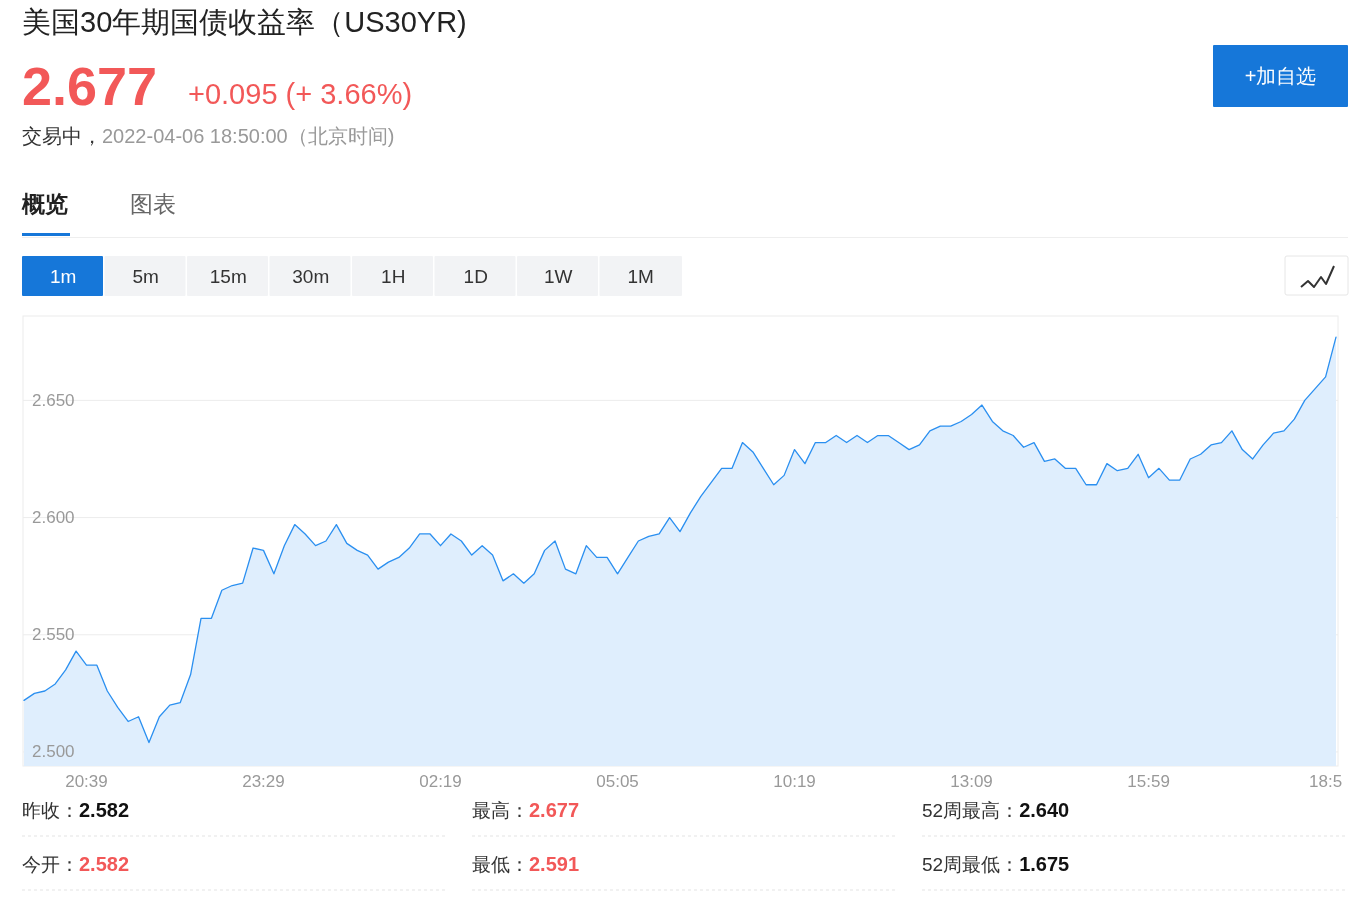  I want to click on chart-title: 美国30年期国债收益率（US30YR), so click(244, 22).